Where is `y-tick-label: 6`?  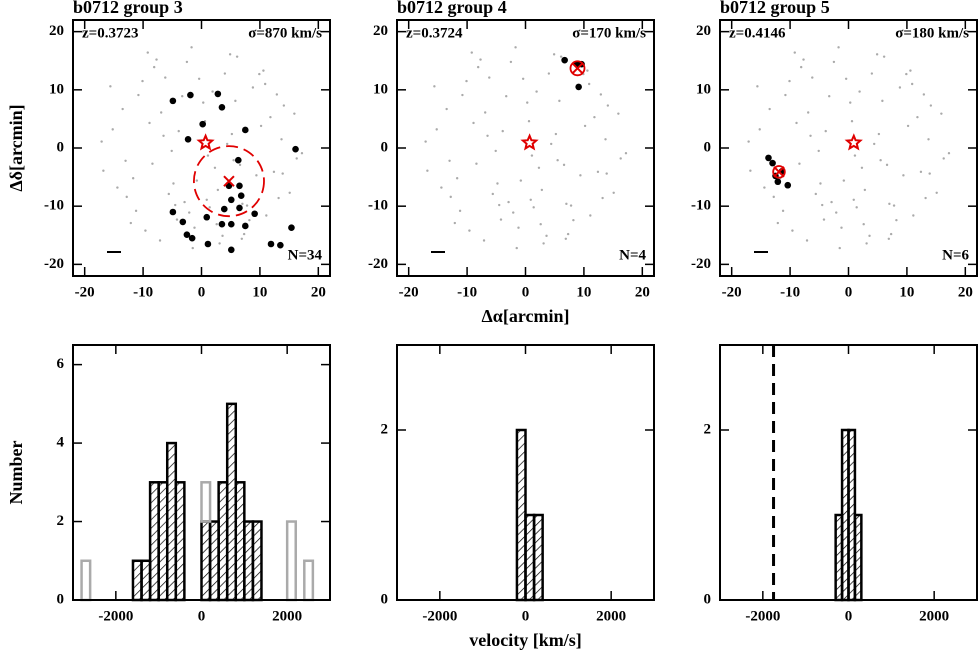
y-tick-label: 6 is located at coordinates (61, 364).